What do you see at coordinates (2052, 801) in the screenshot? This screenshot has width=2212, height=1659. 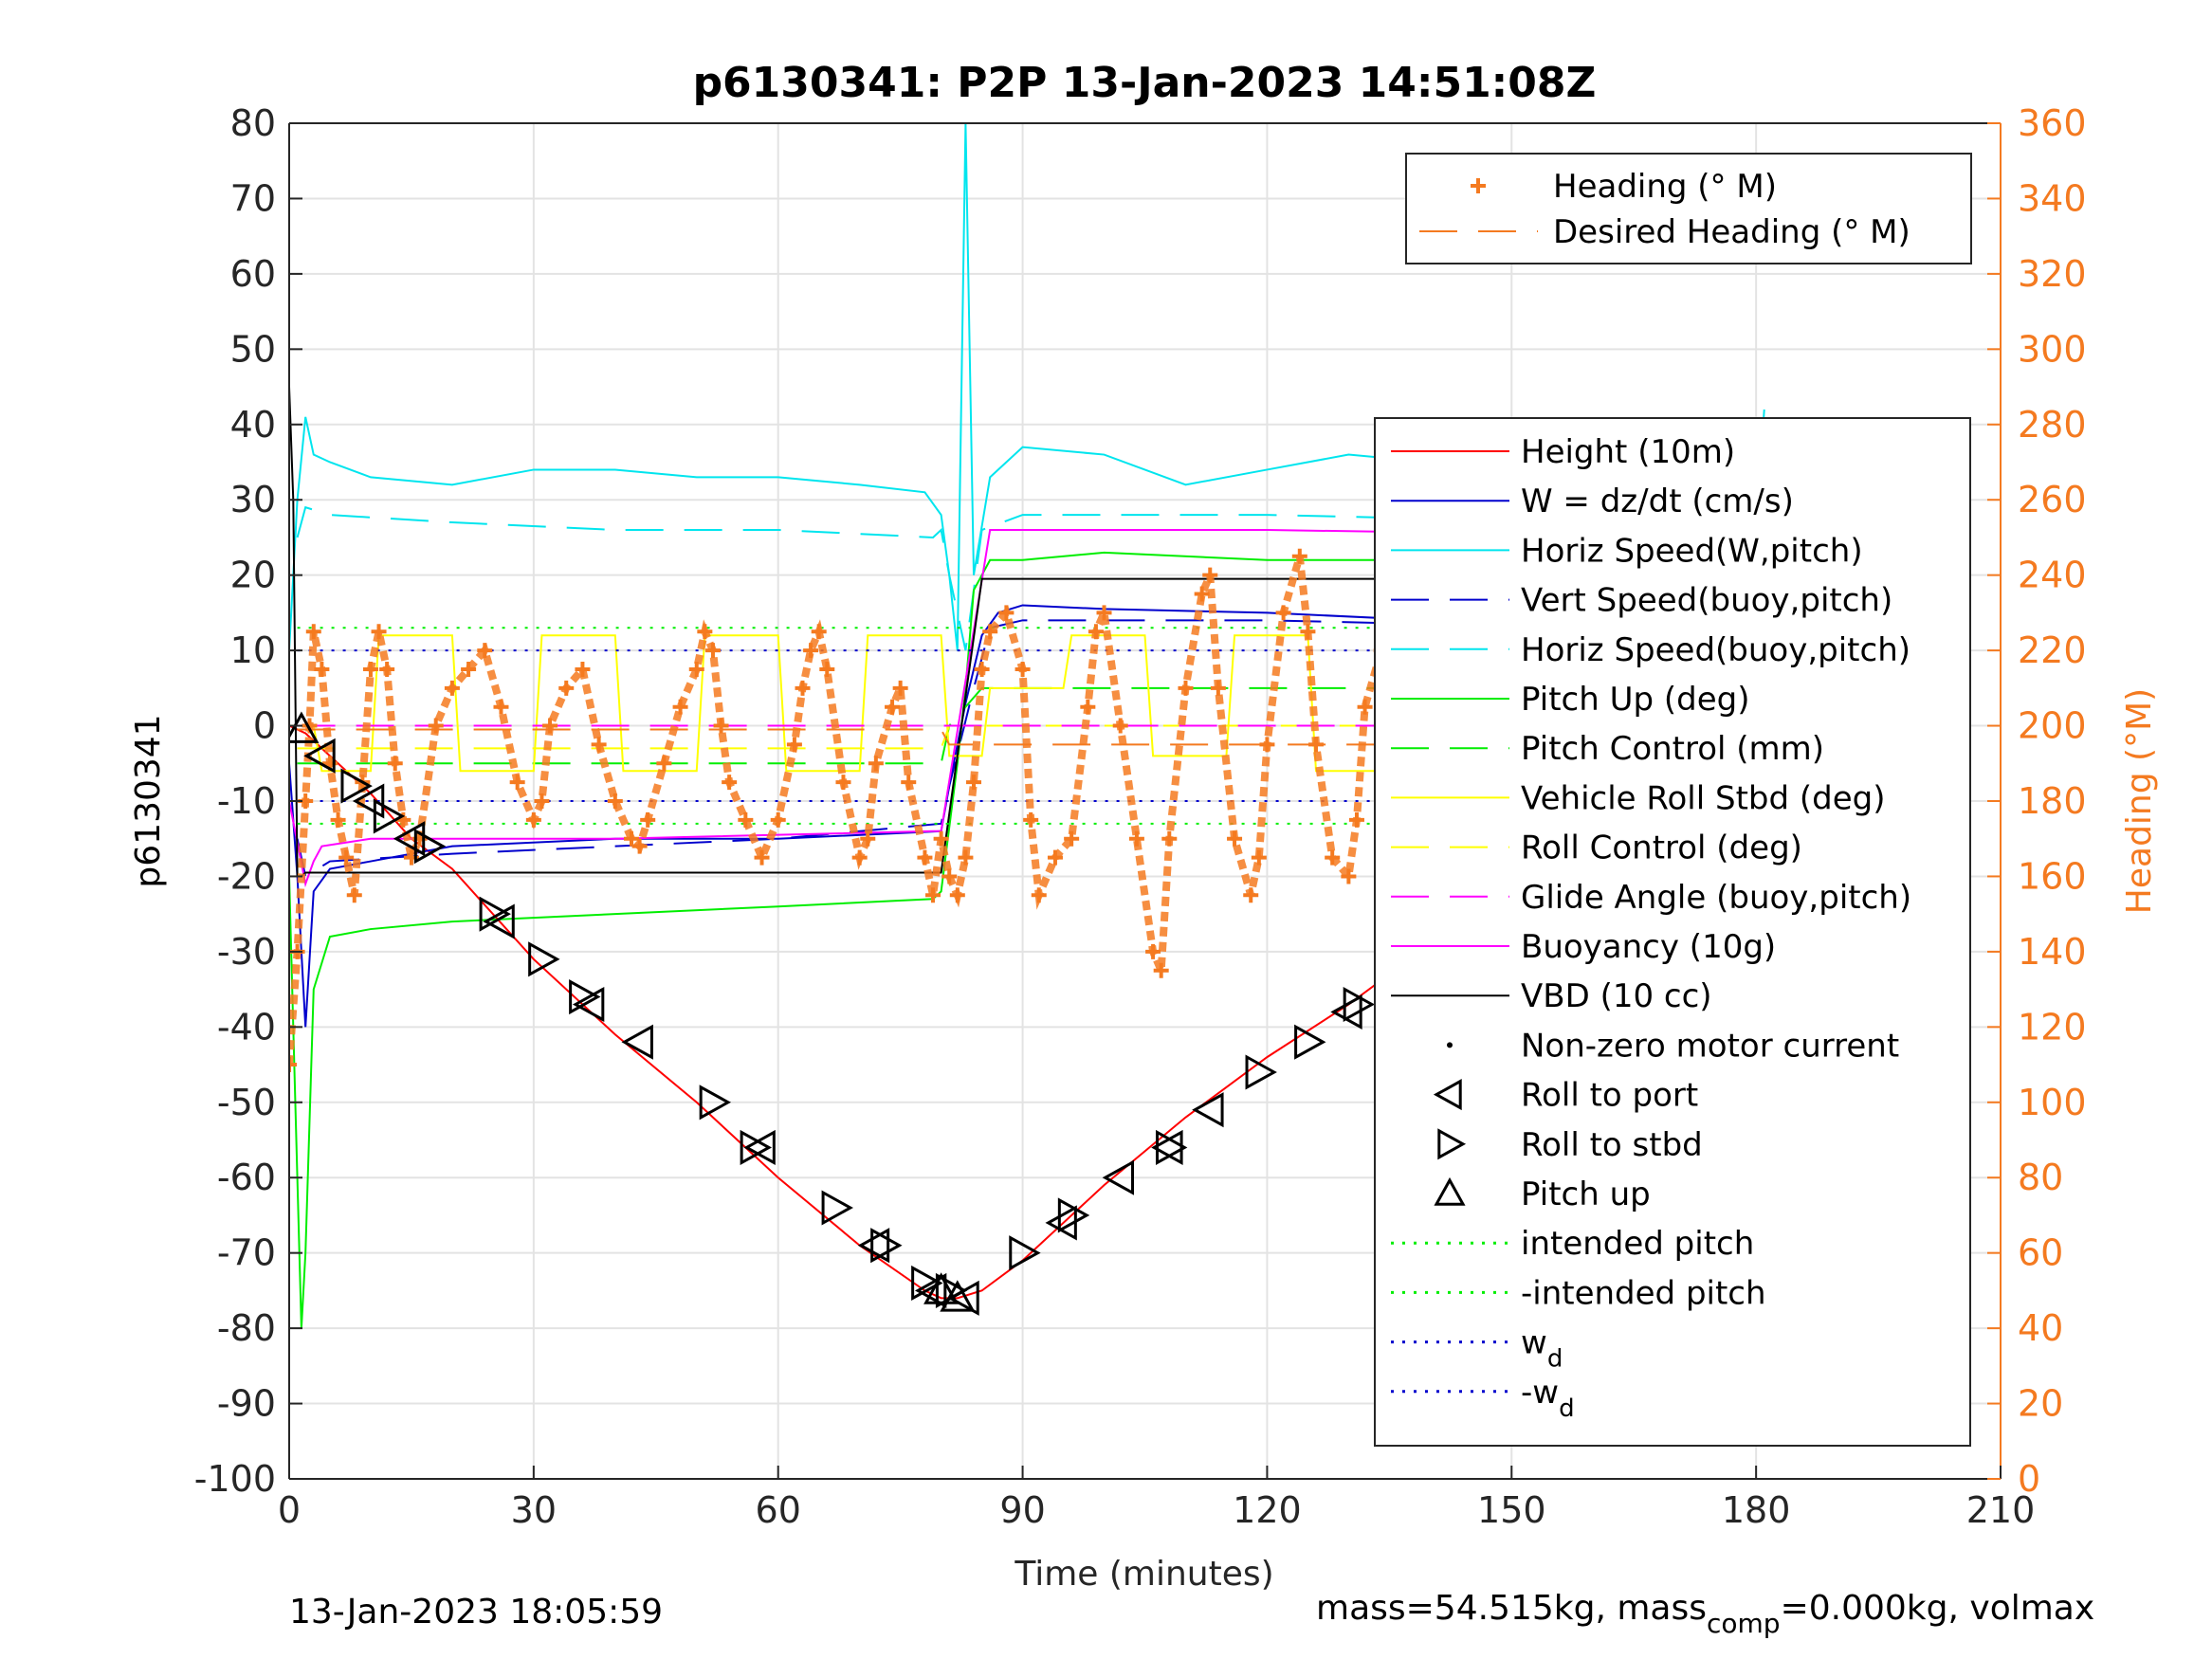 I see `y2-tick-label: 180` at bounding box center [2052, 801].